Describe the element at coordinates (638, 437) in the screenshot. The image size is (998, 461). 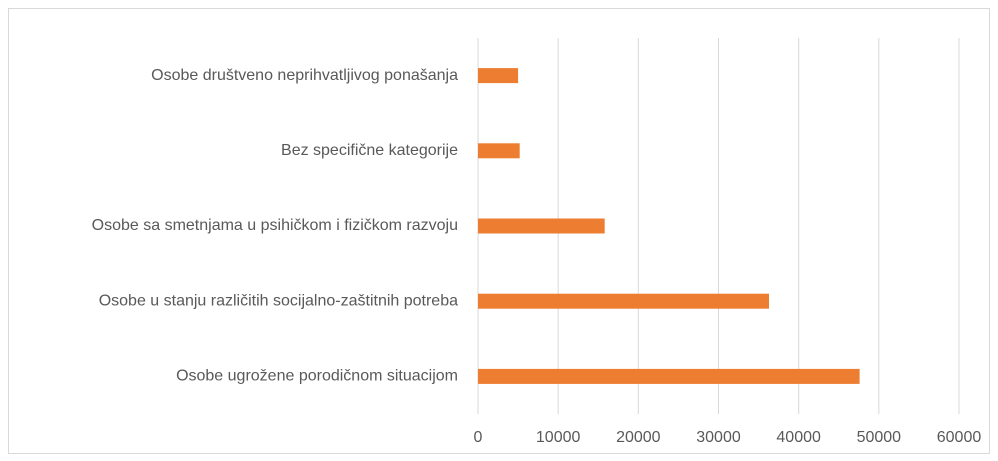
I see `x-tick-label: 20000` at that location.